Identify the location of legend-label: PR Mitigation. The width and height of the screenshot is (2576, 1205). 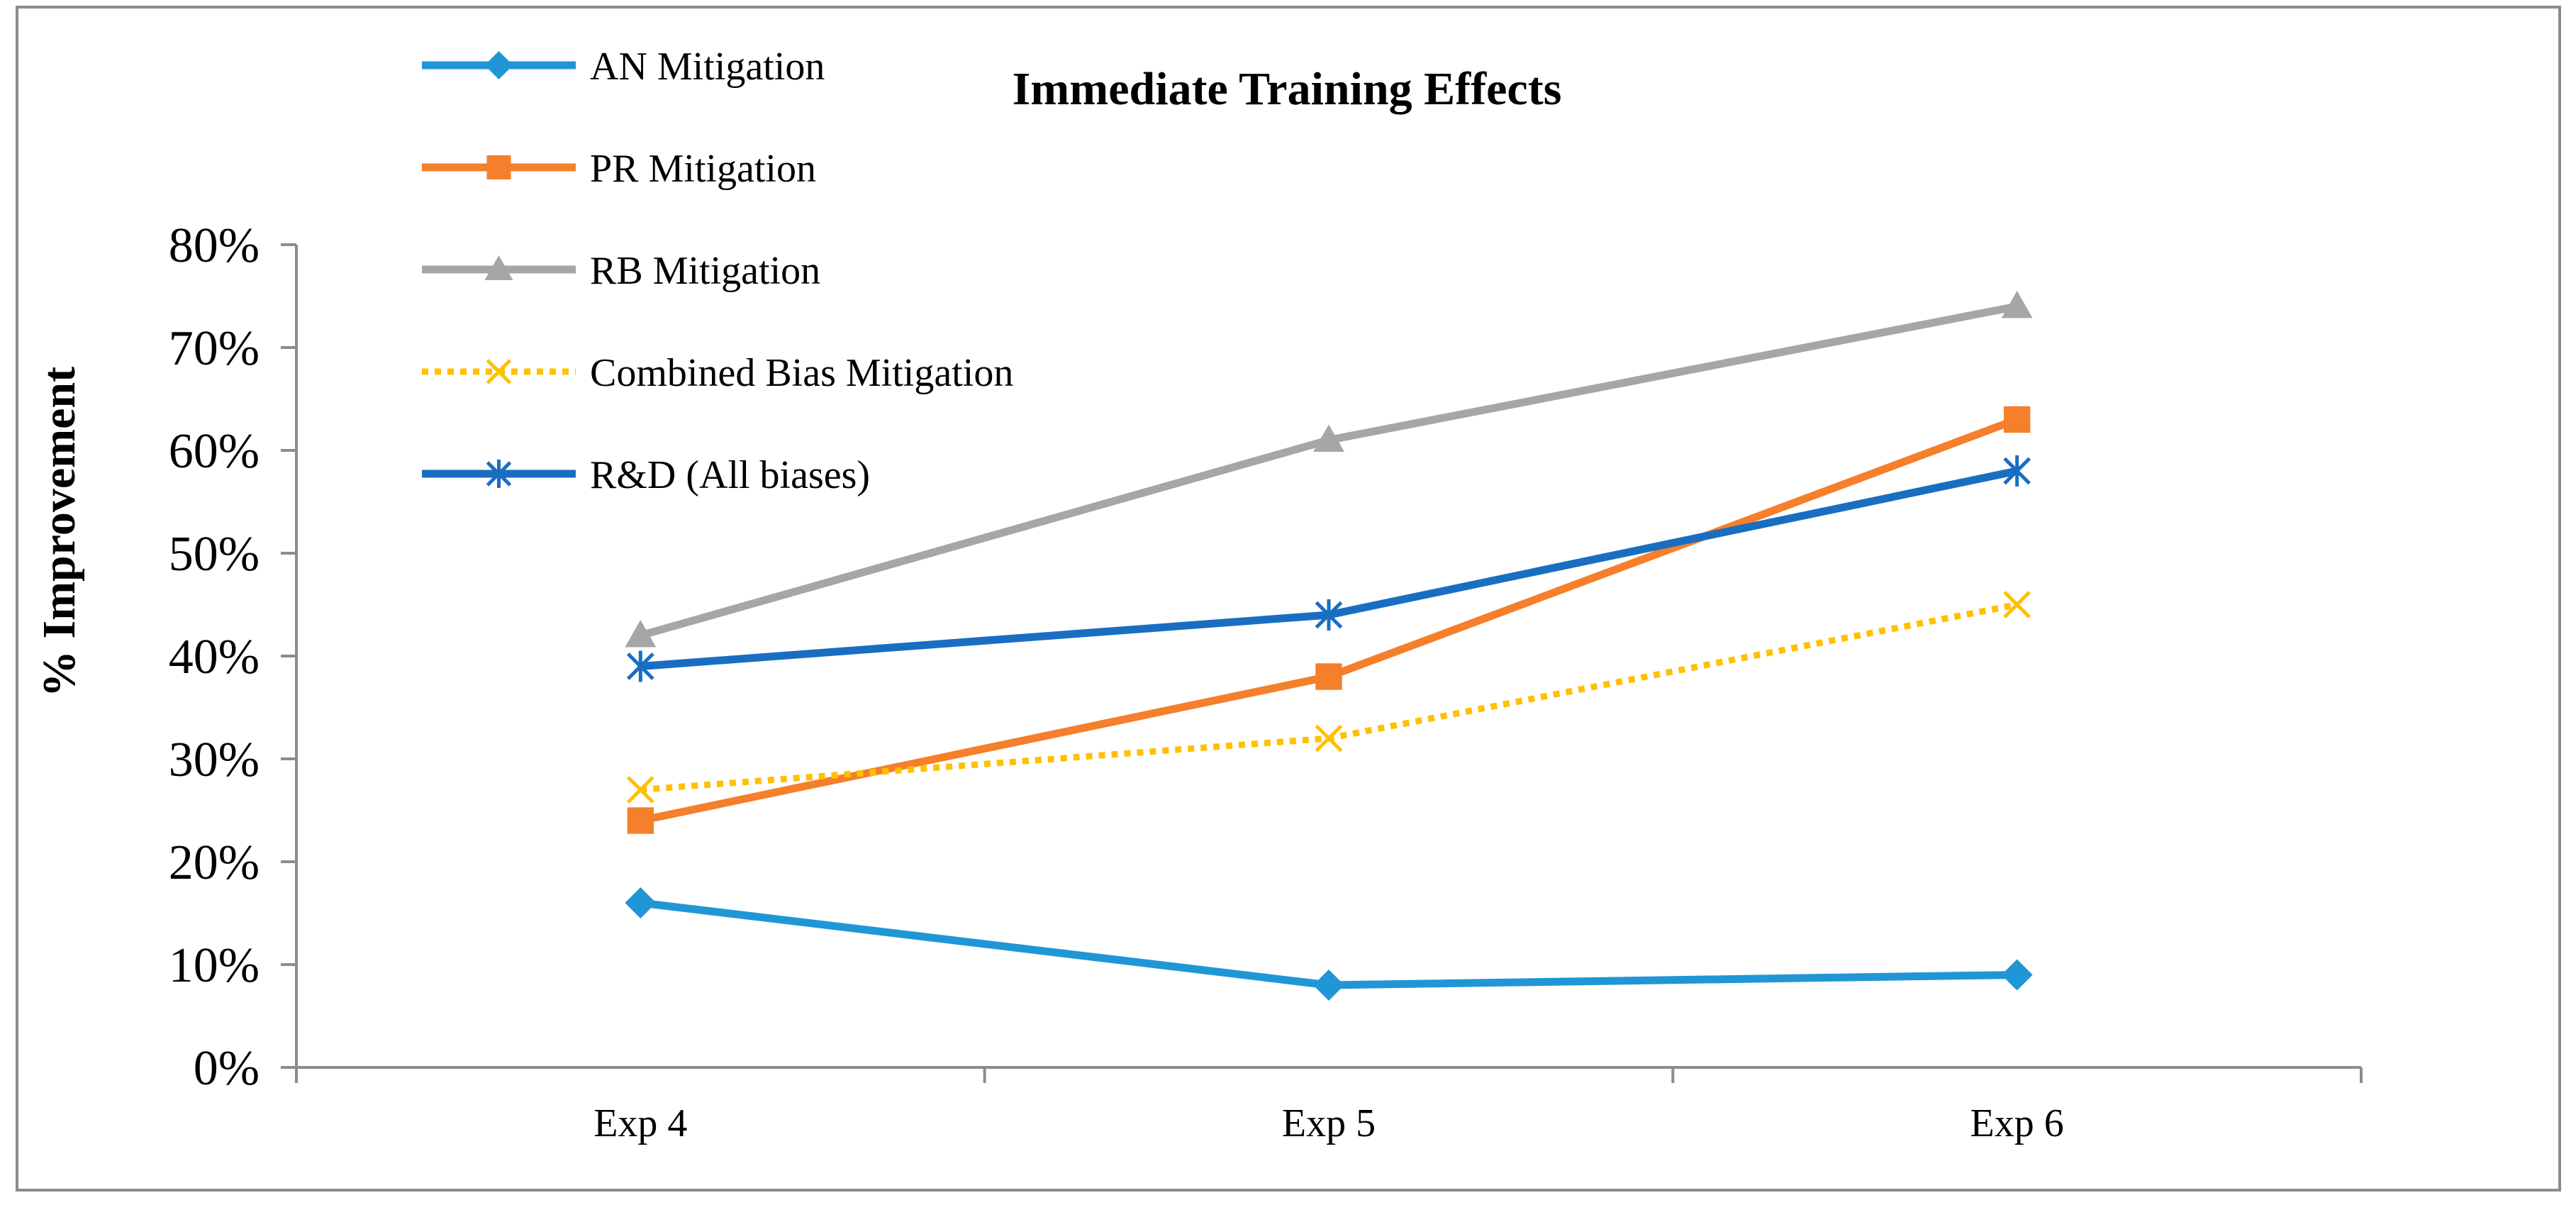
(703, 169).